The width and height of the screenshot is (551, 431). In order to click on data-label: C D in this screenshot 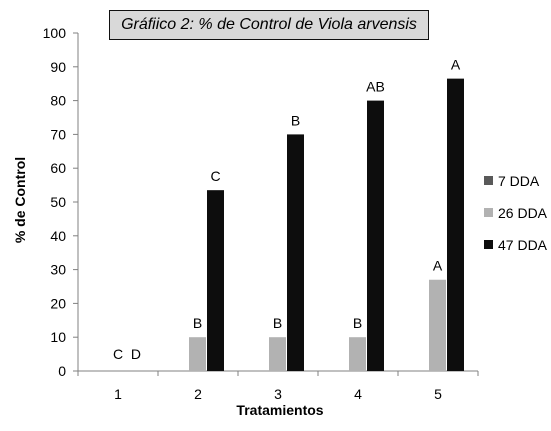, I will do `click(127, 354)`.